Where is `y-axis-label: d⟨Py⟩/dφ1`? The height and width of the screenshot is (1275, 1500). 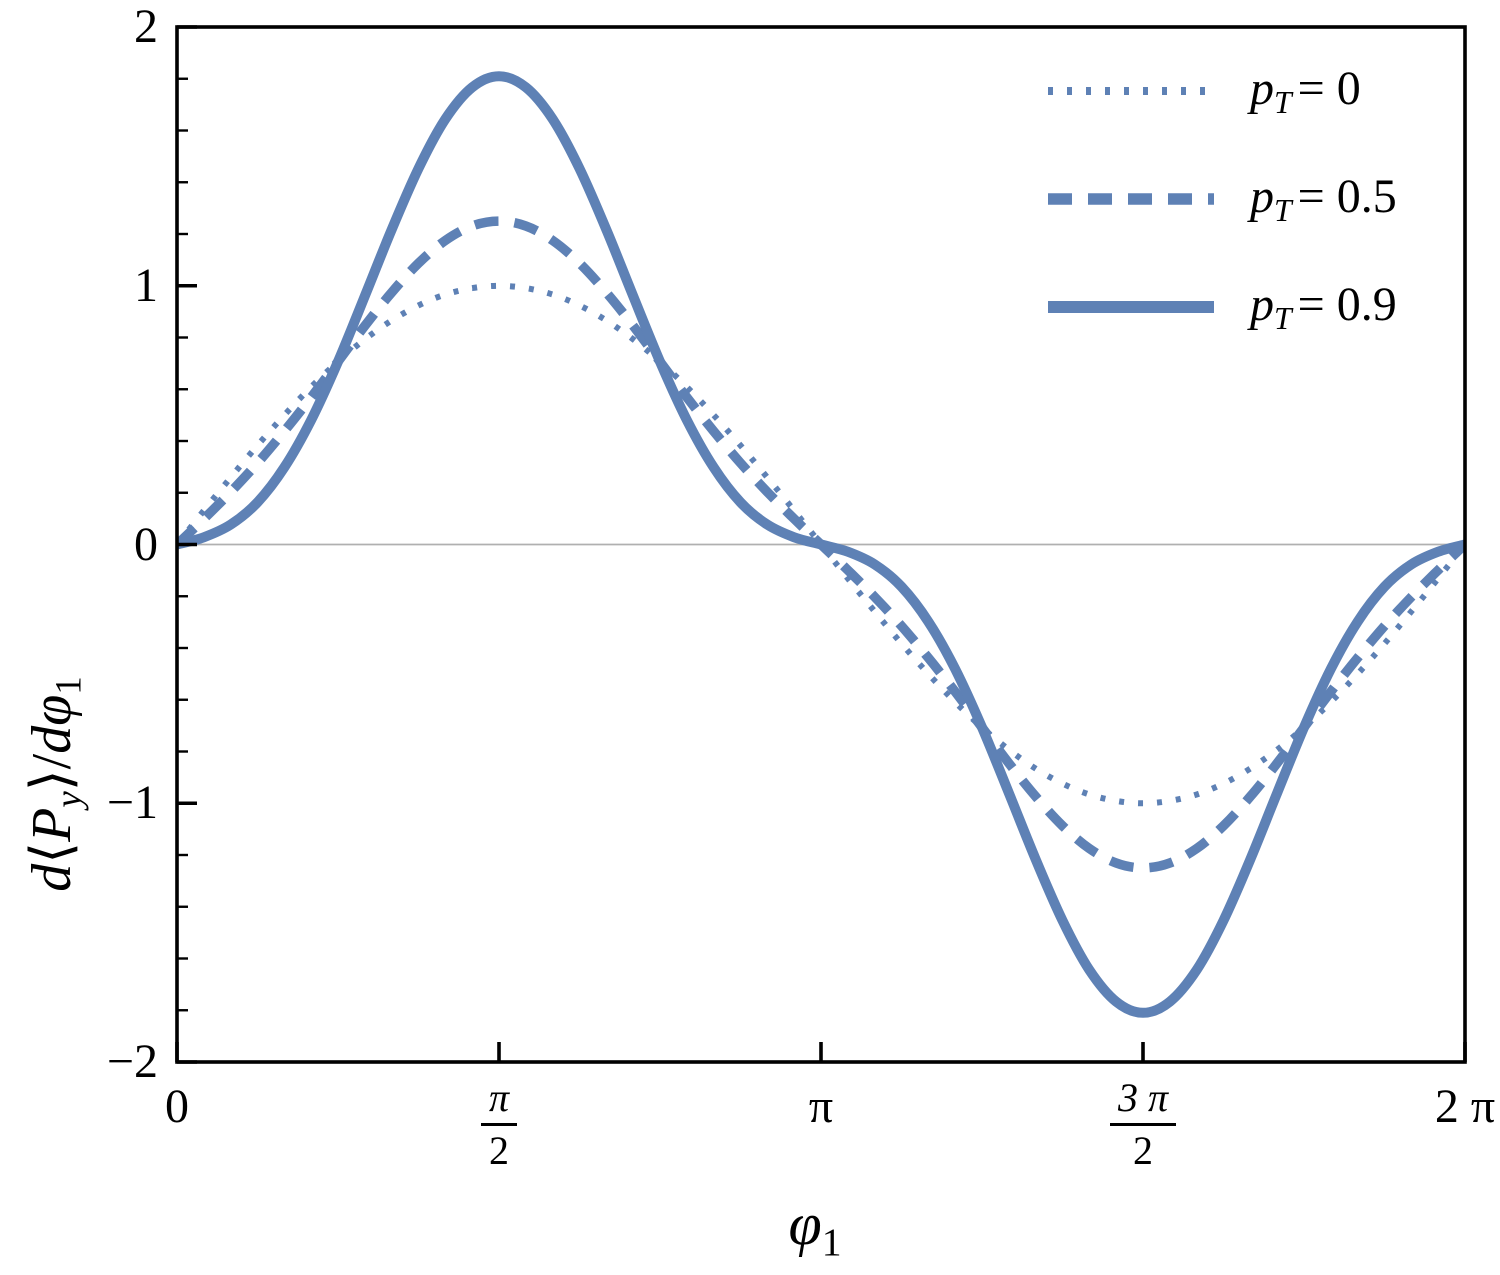 y-axis-label: d⟨Py⟩/dφ1 is located at coordinates (53, 784).